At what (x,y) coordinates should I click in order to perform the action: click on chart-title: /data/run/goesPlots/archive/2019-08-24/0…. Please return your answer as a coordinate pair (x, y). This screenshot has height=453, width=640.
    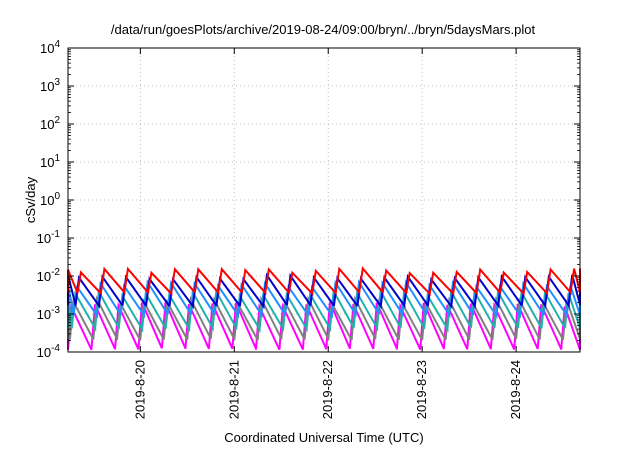
    Looking at the image, I should click on (323, 29).